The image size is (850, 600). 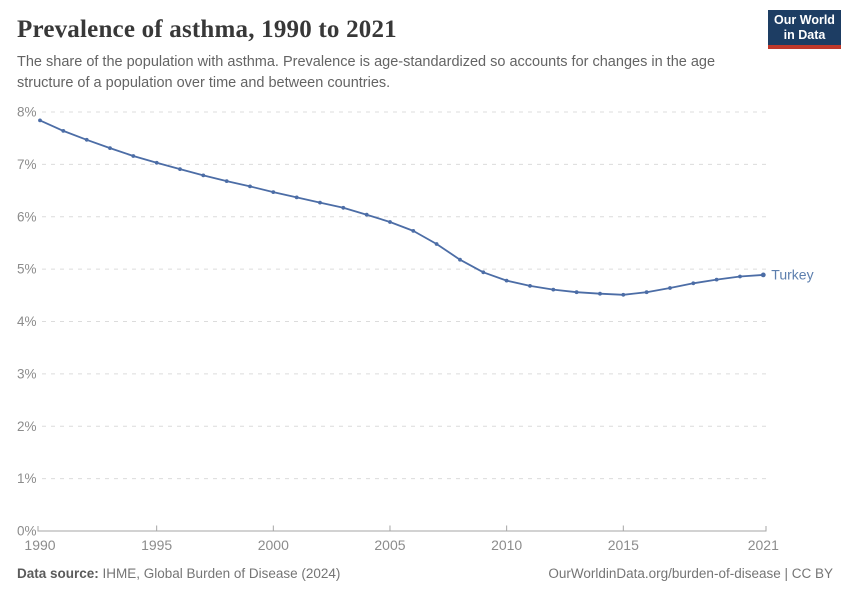 What do you see at coordinates (804, 20) in the screenshot?
I see `owid-logo-line1: Our World` at bounding box center [804, 20].